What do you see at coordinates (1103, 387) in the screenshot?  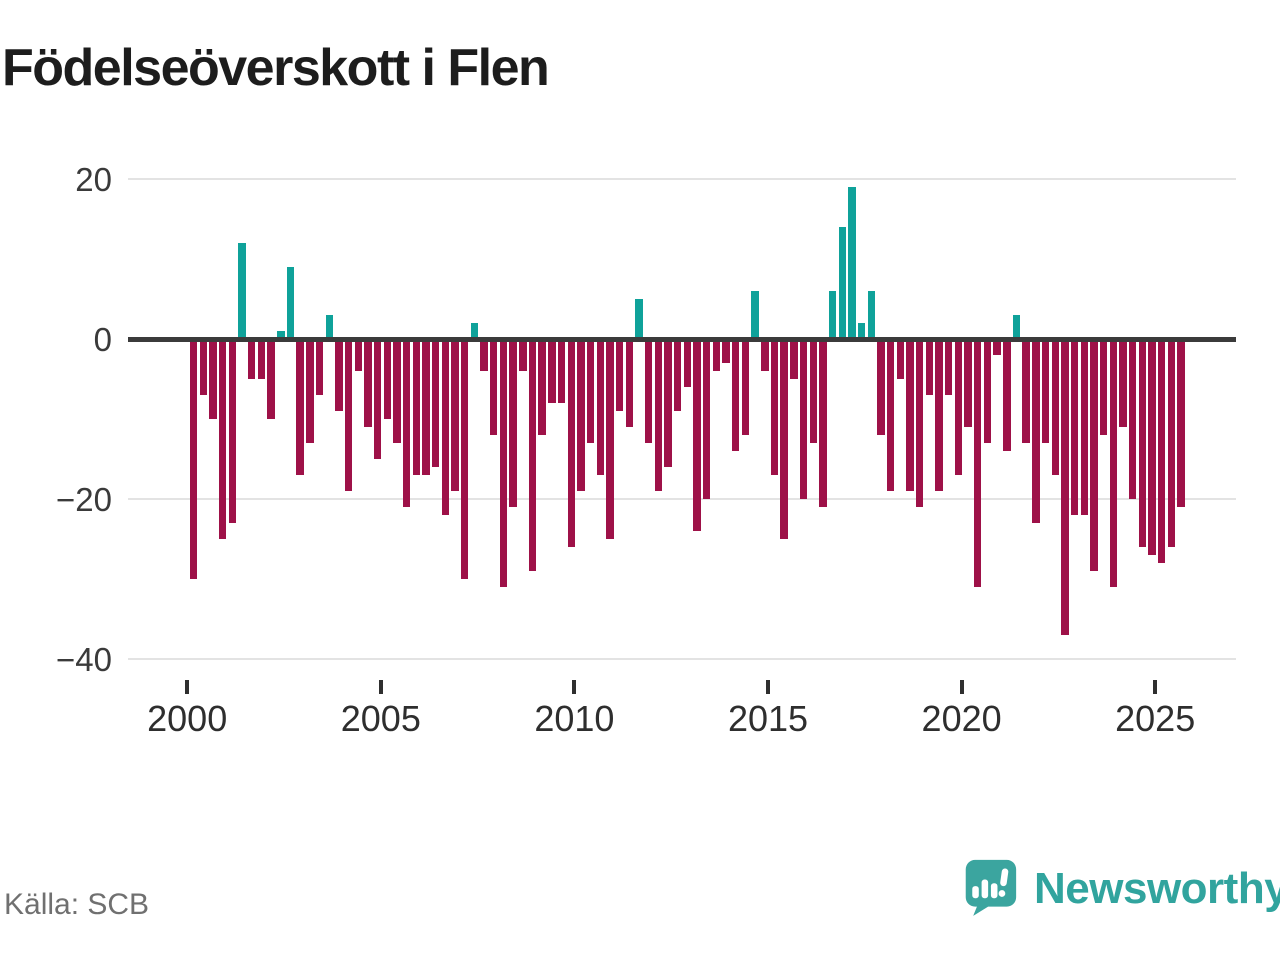 I see `bar-2023-q3` at bounding box center [1103, 387].